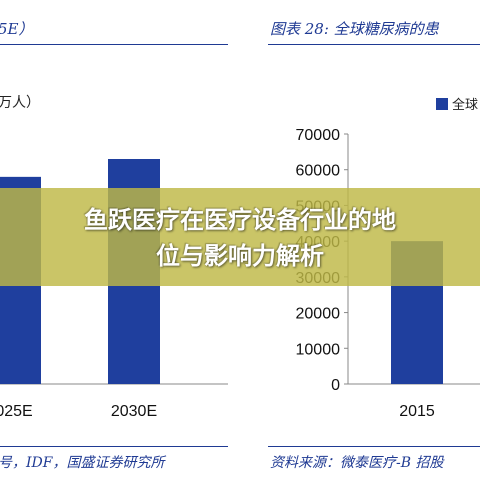 This screenshot has height=480, width=480. Describe the element at coordinates (318, 314) in the screenshot. I see `y-tick-label: 20000` at that location.